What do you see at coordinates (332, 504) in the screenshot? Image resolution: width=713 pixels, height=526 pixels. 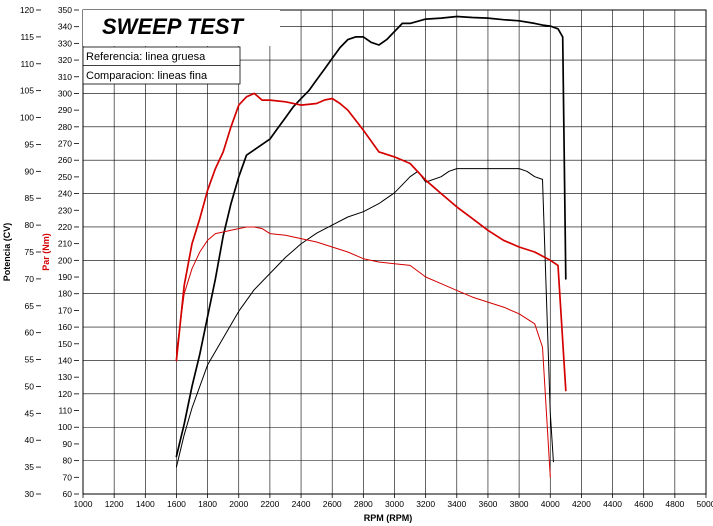 I see `x-tick-label: 2600` at bounding box center [332, 504].